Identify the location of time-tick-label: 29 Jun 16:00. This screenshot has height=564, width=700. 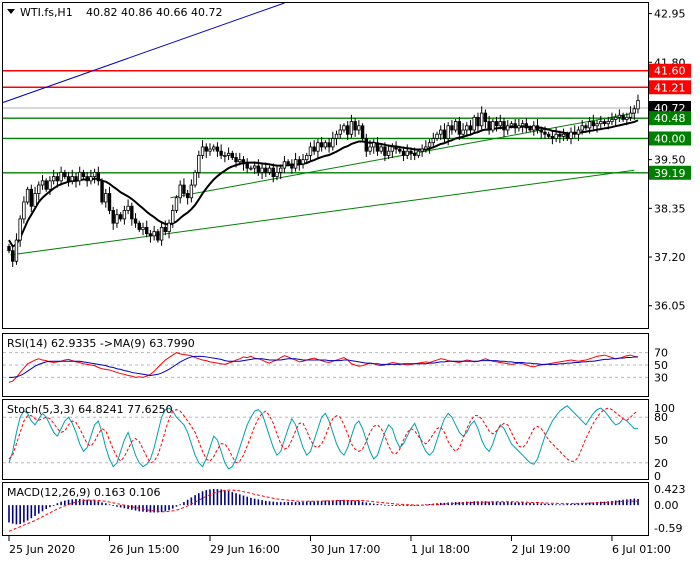
(245, 549).